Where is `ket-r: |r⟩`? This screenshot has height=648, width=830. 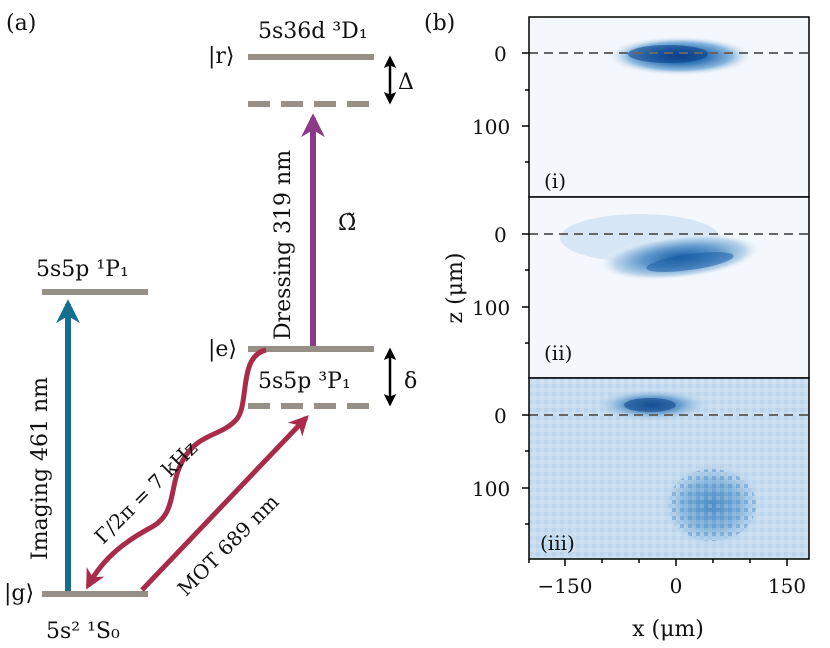
ket-r: |r⟩ is located at coordinates (221, 56).